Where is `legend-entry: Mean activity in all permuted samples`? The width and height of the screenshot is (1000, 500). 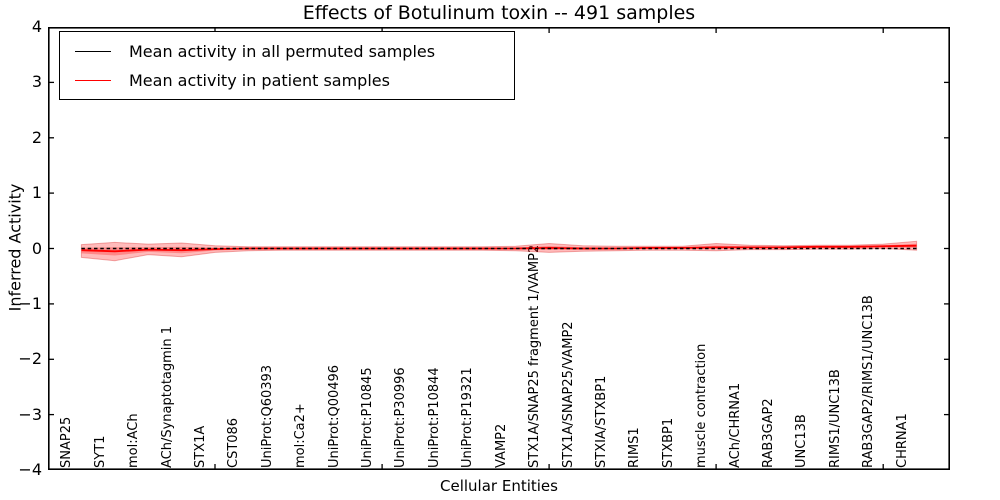 legend-entry: Mean activity in all permuted samples is located at coordinates (287, 51).